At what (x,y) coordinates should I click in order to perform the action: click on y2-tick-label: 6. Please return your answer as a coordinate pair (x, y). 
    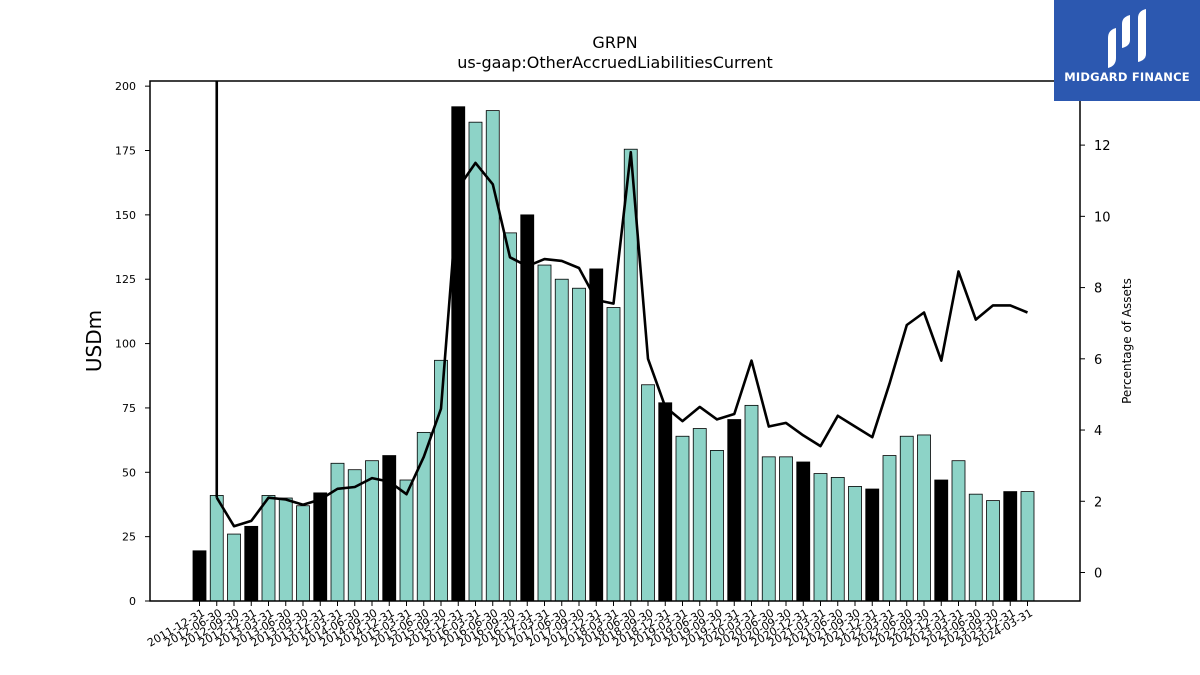
    Looking at the image, I should click on (1098, 360).